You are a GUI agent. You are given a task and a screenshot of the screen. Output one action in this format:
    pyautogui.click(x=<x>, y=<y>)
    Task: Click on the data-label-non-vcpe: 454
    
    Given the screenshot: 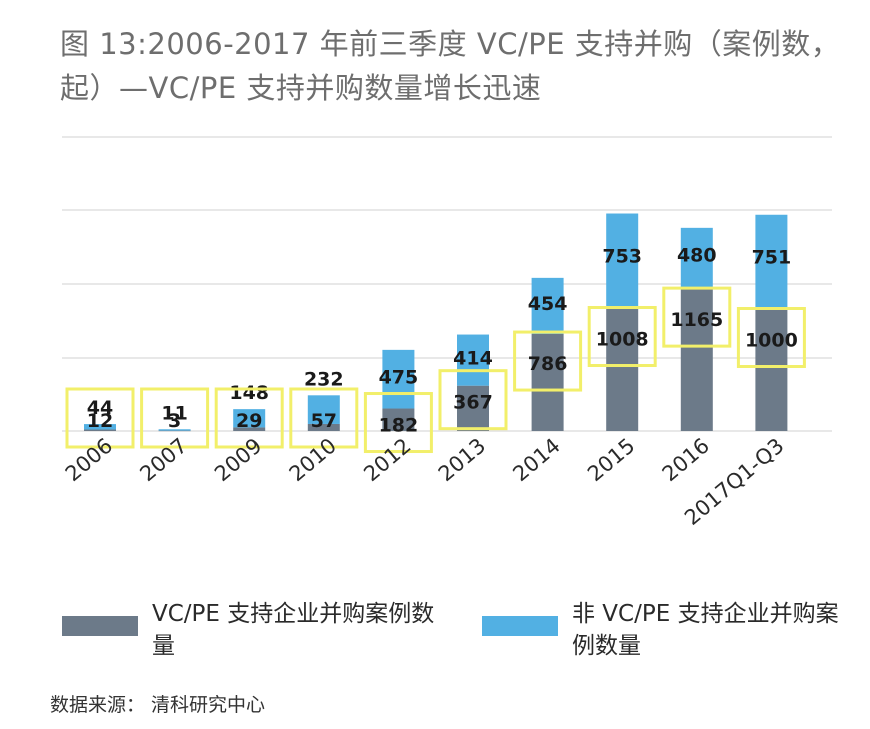 What is the action you would take?
    pyautogui.click(x=548, y=304)
    